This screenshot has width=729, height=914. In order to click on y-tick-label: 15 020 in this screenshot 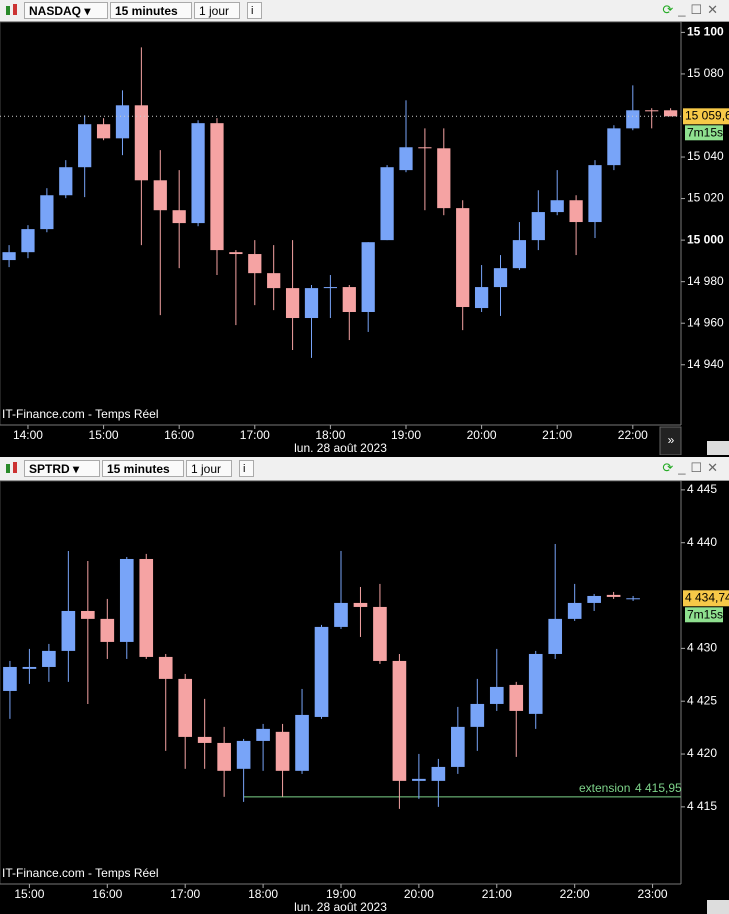, I will do `click(705, 198)`.